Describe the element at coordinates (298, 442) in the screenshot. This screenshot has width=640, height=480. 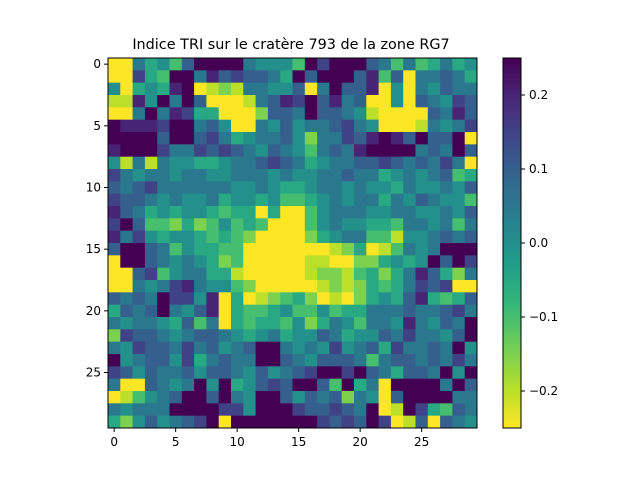
I see `x-tick-label: 15` at that location.